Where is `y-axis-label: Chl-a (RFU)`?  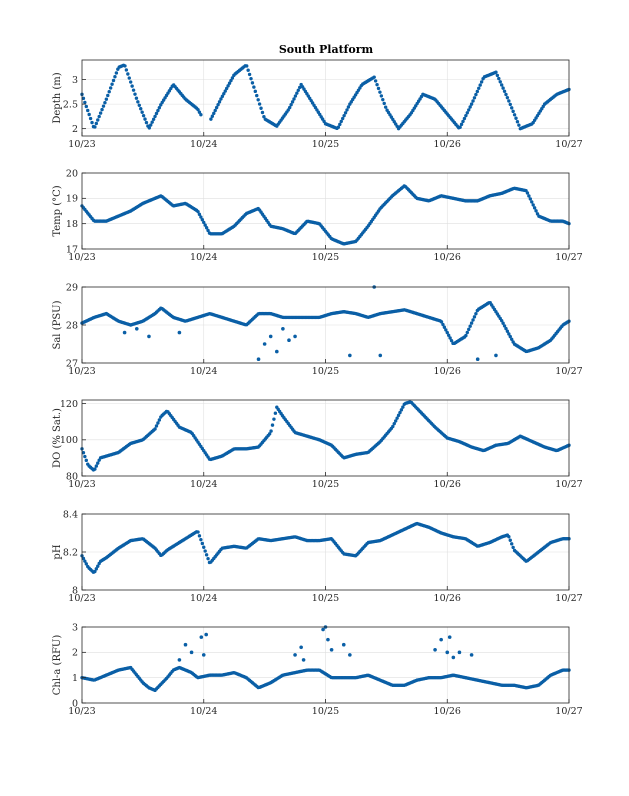
y-axis-label: Chl-a (RFU) is located at coordinates (57, 665).